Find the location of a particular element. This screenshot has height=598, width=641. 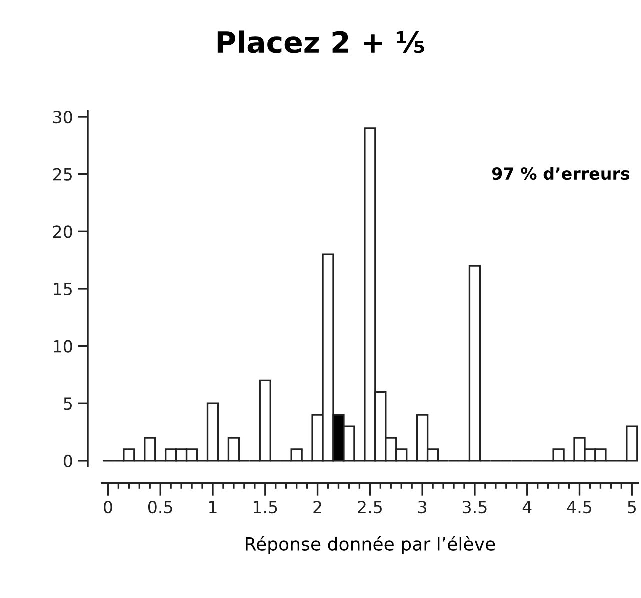

x-tick-label: 4.5 is located at coordinates (579, 507).